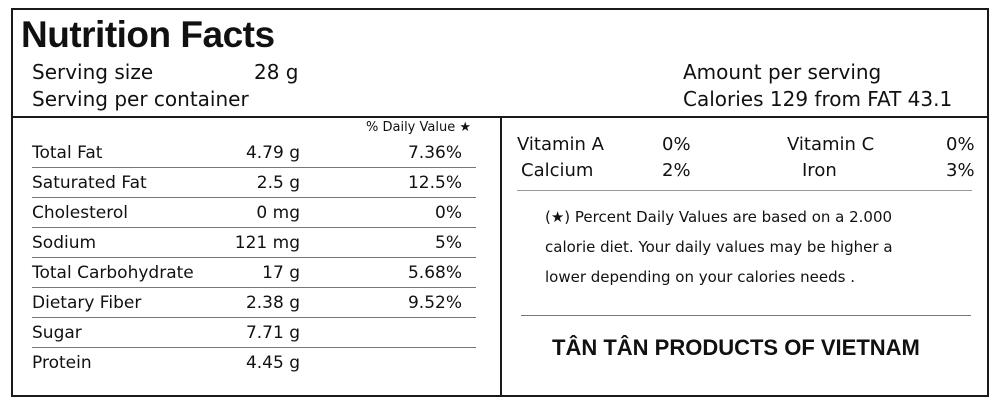 The height and width of the screenshot is (403, 1000). Describe the element at coordinates (87, 303) in the screenshot. I see `nutrient-name: Dietary Fiber` at that location.